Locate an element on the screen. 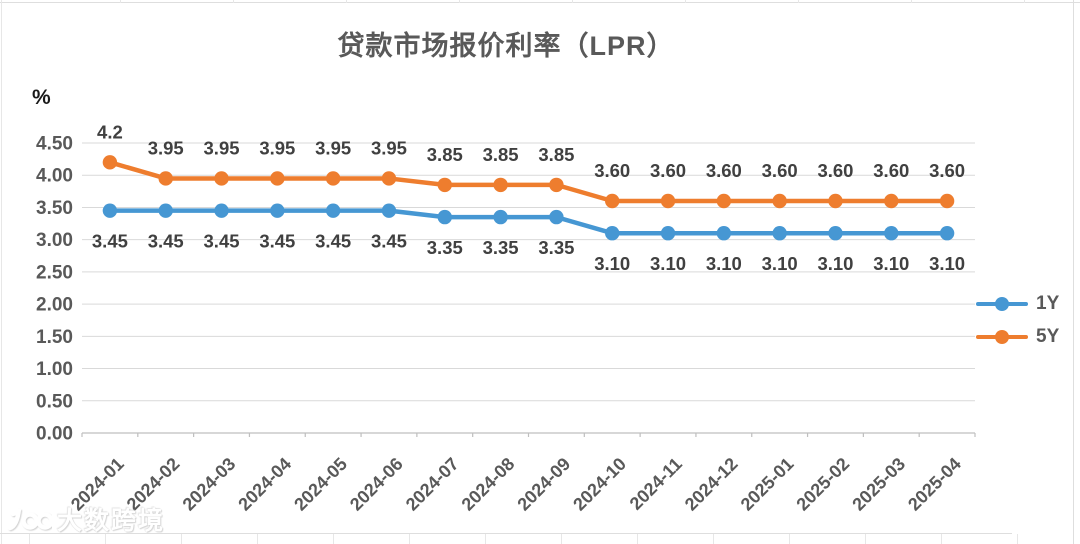  x-tick-label: 2024-11 is located at coordinates (656, 484).